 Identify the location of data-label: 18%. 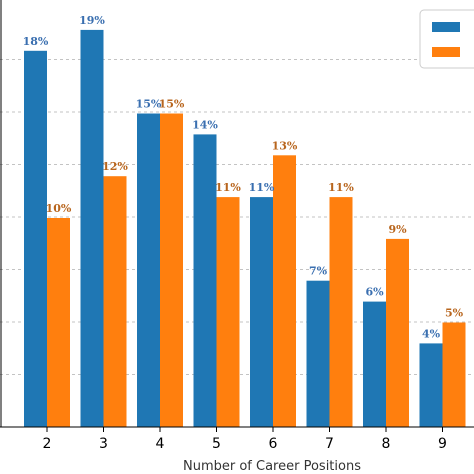
(36, 41).